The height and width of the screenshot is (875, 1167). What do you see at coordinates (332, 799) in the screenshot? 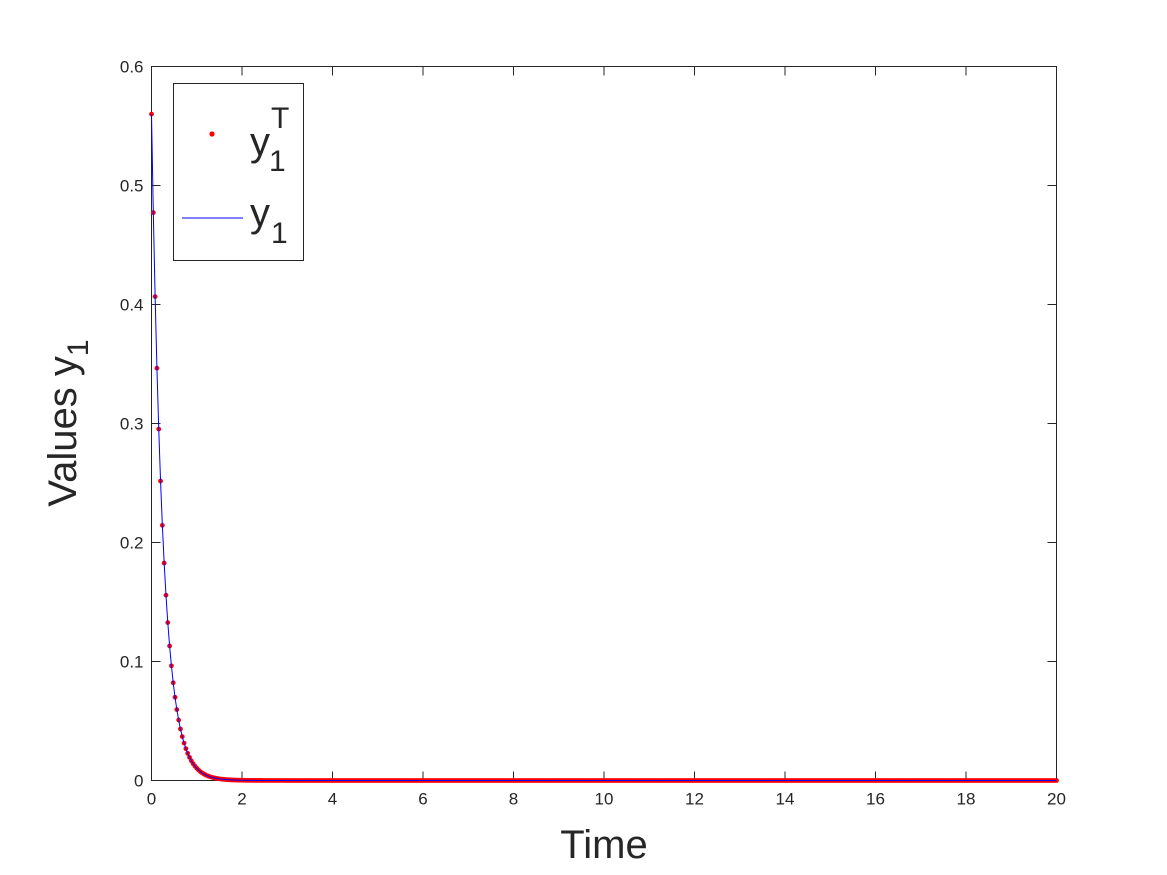
I see `x-tick-label: 4` at bounding box center [332, 799].